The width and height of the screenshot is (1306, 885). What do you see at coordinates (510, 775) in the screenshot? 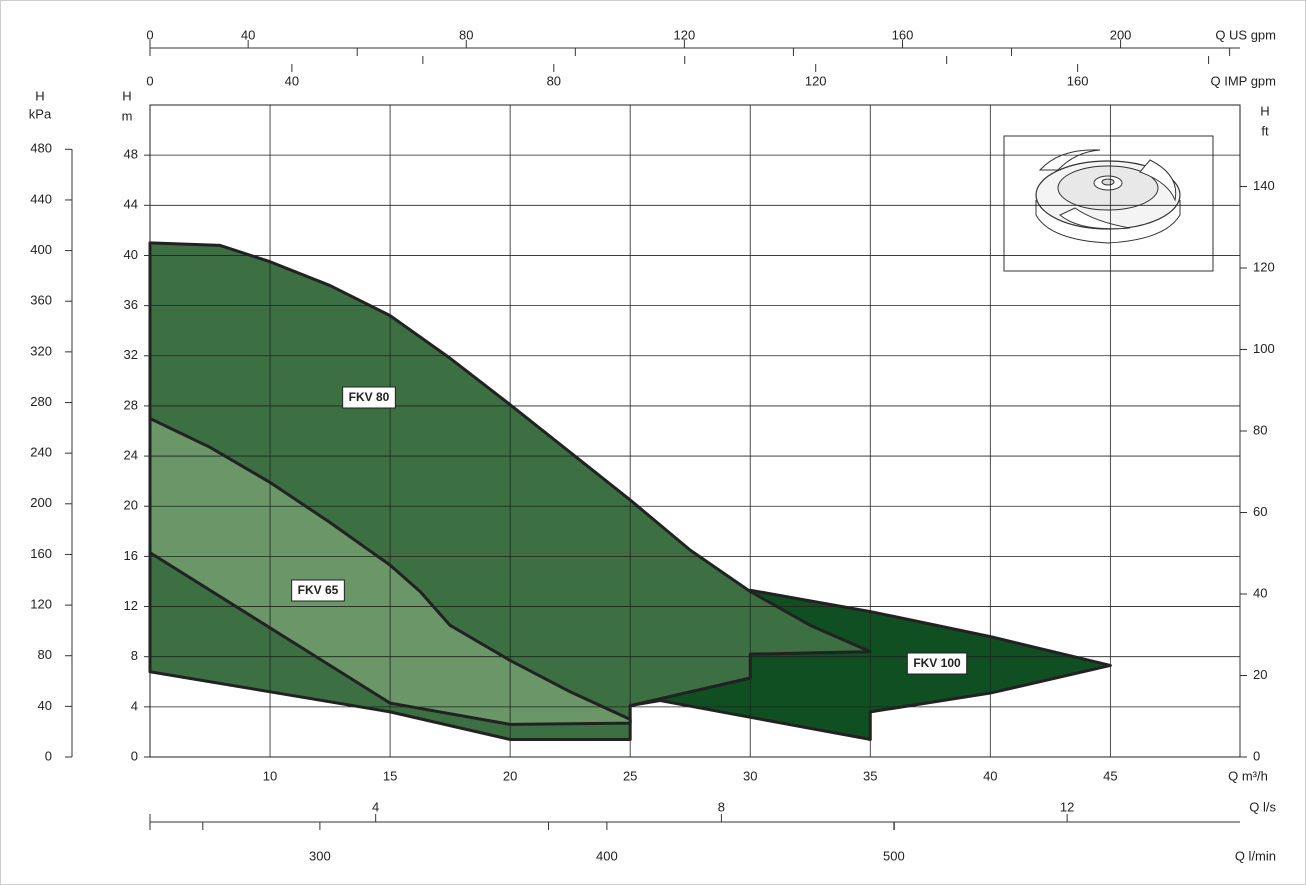
I see `x-tick-label: 20` at bounding box center [510, 775].